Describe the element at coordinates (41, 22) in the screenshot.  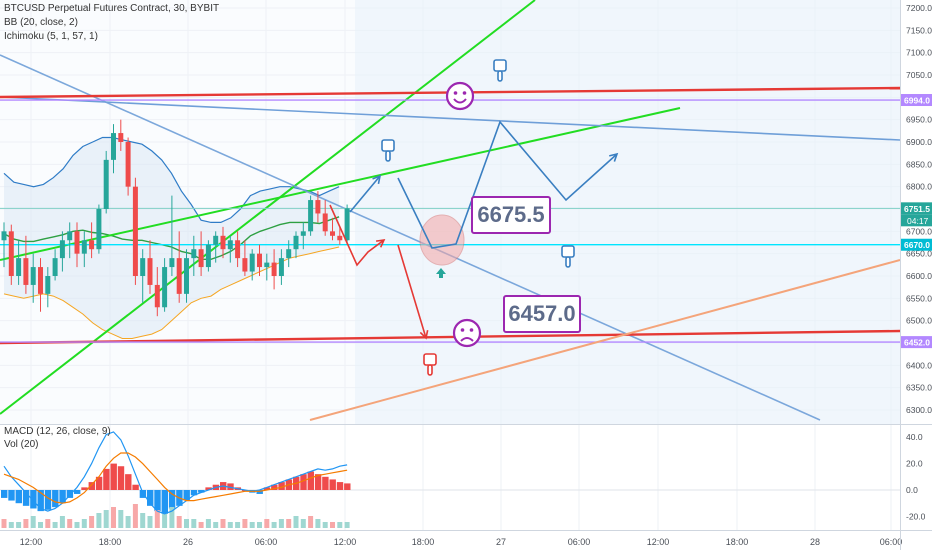
I see `bb-legend: BB (20, close, 2)` at that location.